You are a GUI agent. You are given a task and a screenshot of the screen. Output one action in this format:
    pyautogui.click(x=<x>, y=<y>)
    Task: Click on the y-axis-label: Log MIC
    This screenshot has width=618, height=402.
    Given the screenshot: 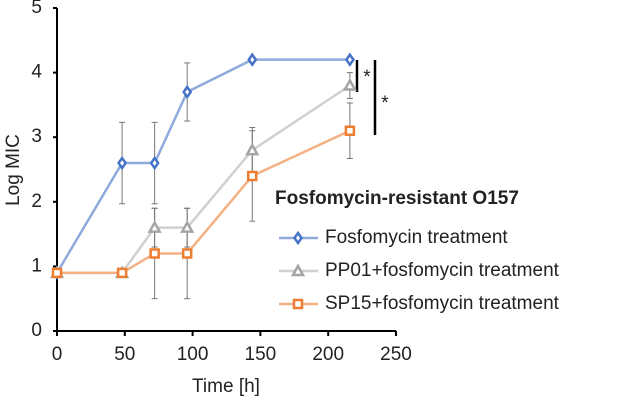 What is the action you would take?
    pyautogui.click(x=13, y=170)
    